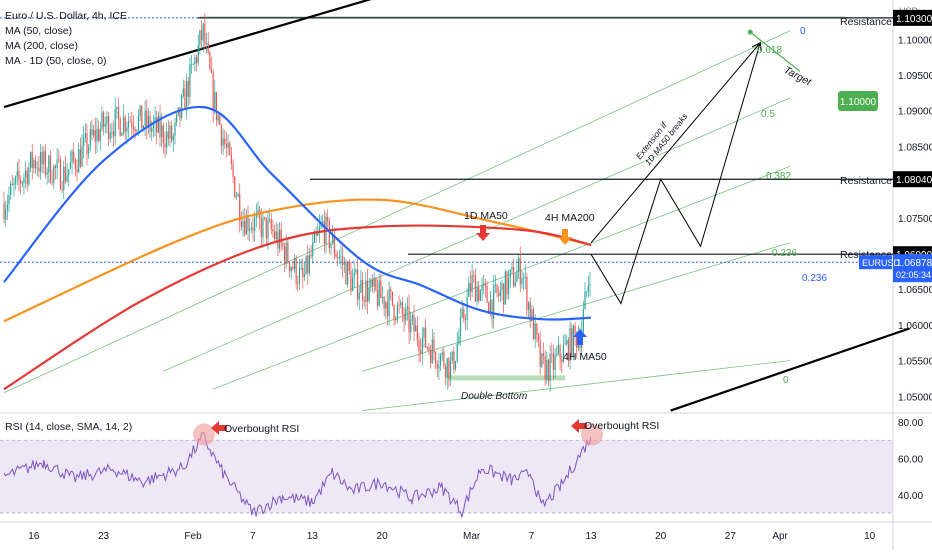 The height and width of the screenshot is (555, 932). Describe the element at coordinates (915, 76) in the screenshot. I see `price-tick: 1.09500` at that location.